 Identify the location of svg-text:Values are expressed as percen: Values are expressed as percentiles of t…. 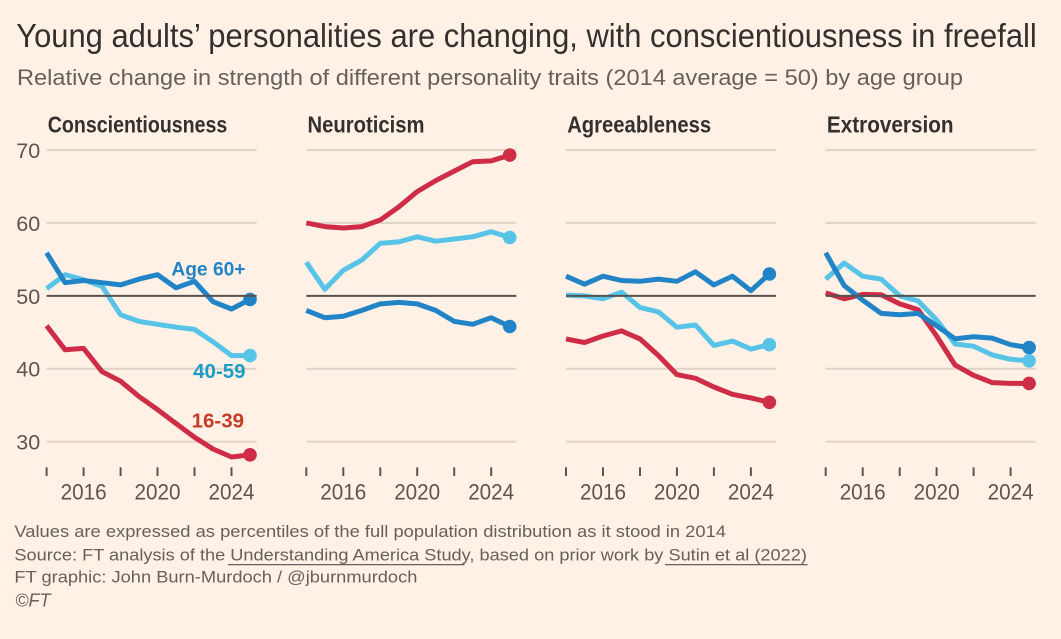
(370, 531).